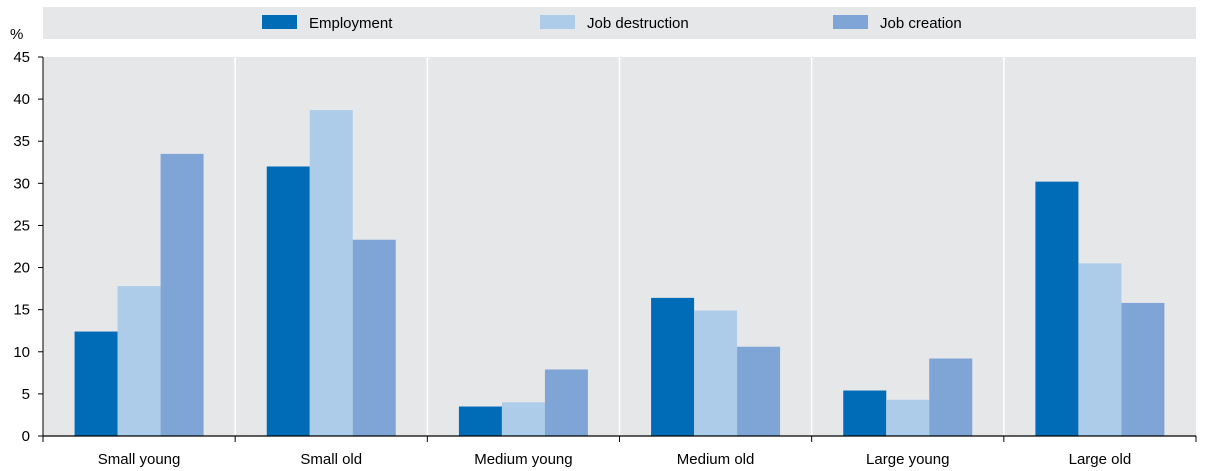  What do you see at coordinates (21, 225) in the screenshot?
I see `y-tick-label: 25` at bounding box center [21, 225].